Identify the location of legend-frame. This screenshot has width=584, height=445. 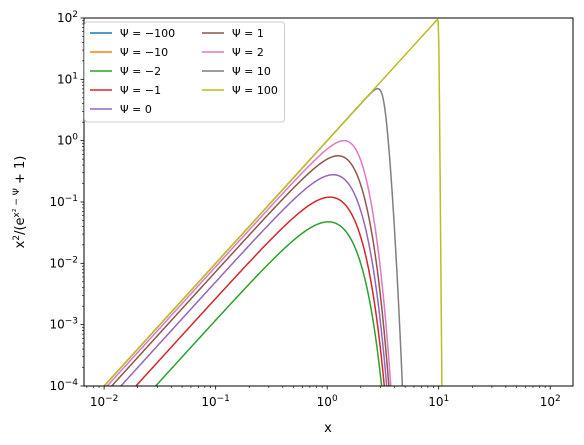
(184, 72).